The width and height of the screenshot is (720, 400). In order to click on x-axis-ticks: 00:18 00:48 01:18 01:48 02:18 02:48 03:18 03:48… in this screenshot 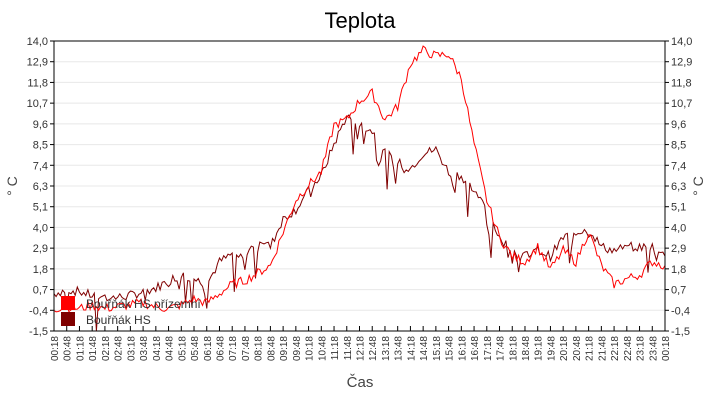, I will do `click(361, 343)`.